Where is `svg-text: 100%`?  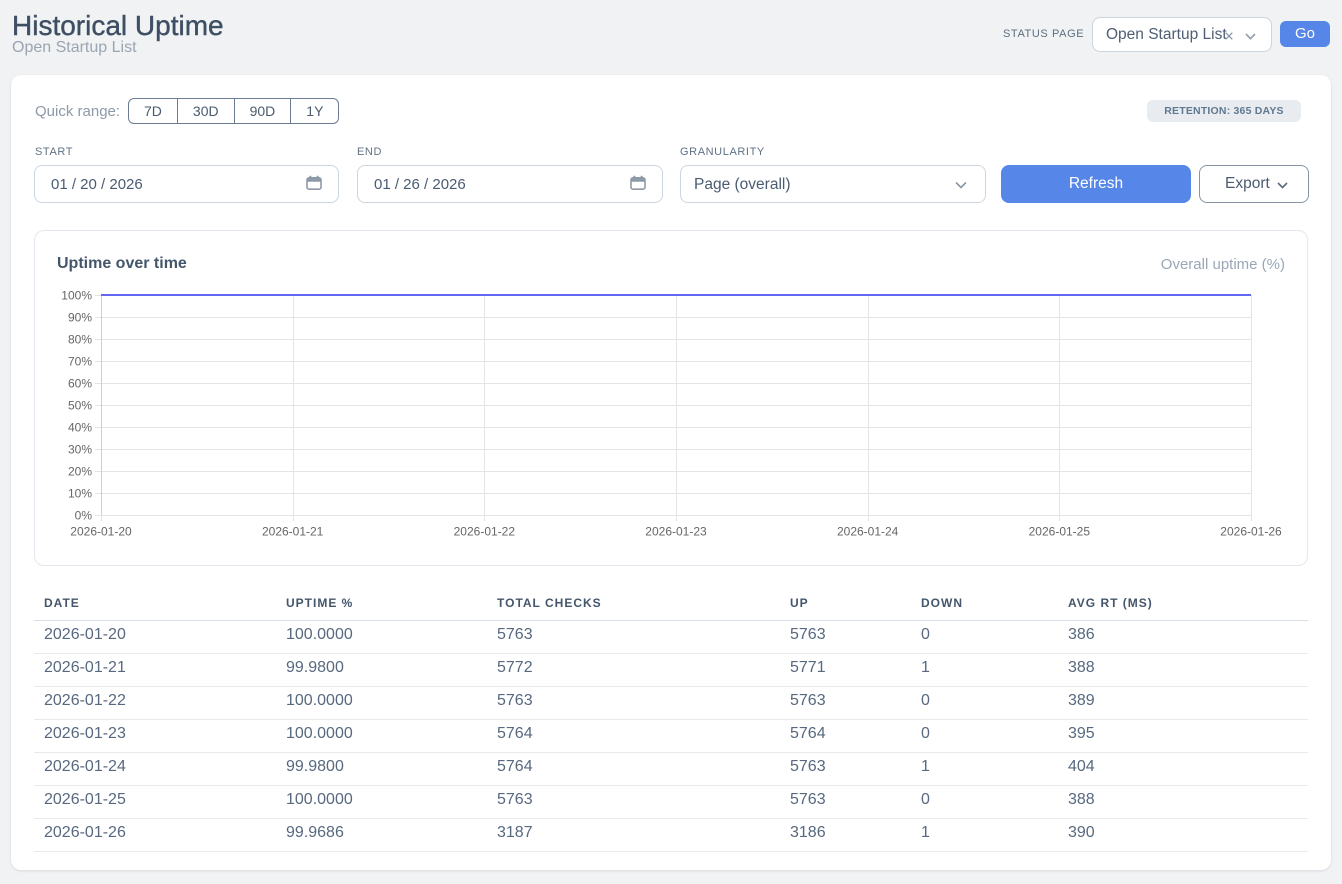 svg-text: 100% is located at coordinates (76, 296).